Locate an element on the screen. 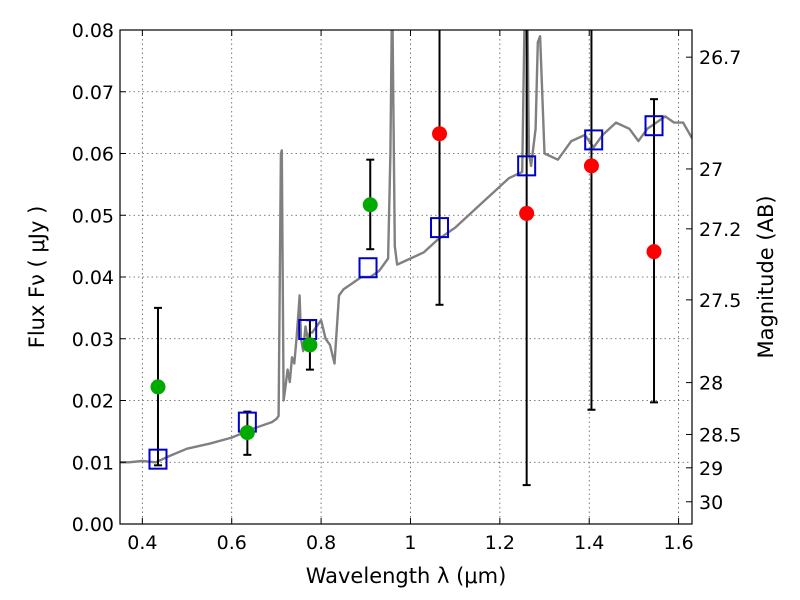 This screenshot has width=800, height=600. y2-tick-label: 27 is located at coordinates (711, 170).